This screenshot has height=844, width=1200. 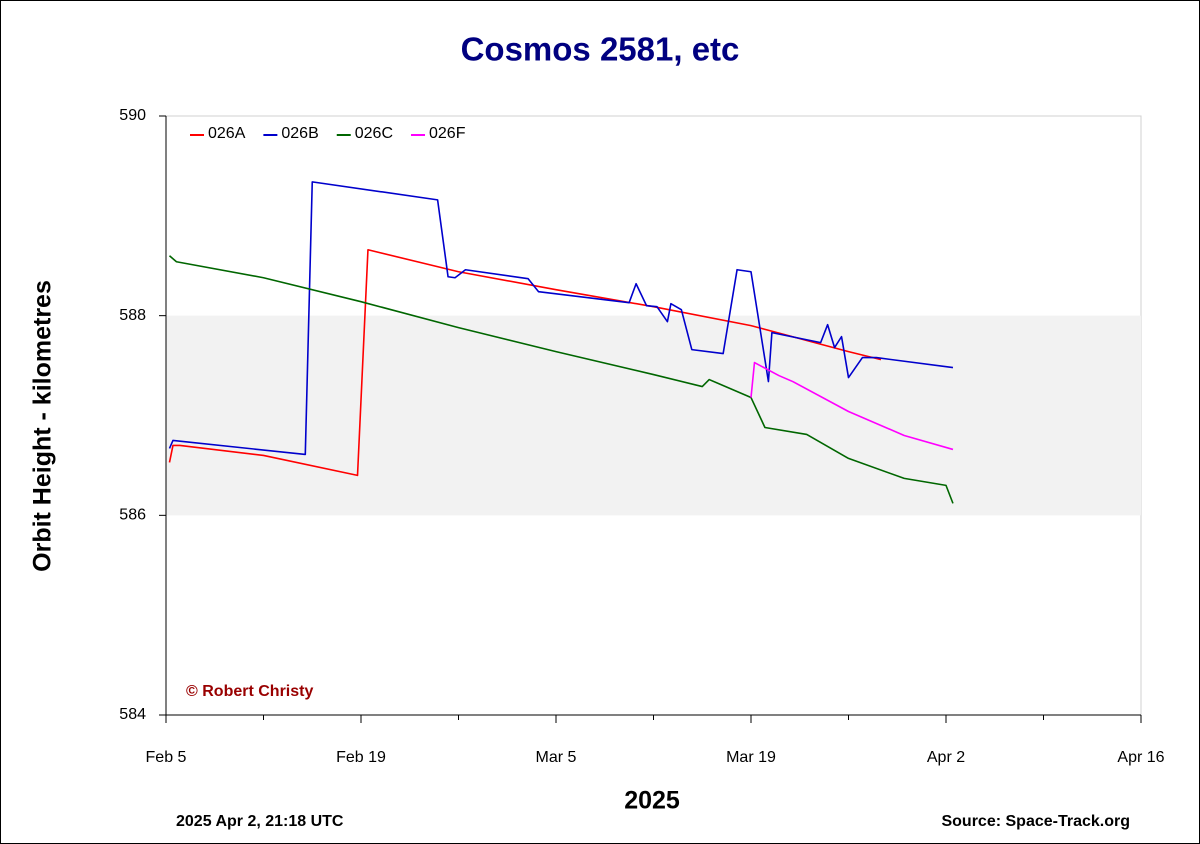 I want to click on y-tick-label: 584, so click(x=132, y=714).